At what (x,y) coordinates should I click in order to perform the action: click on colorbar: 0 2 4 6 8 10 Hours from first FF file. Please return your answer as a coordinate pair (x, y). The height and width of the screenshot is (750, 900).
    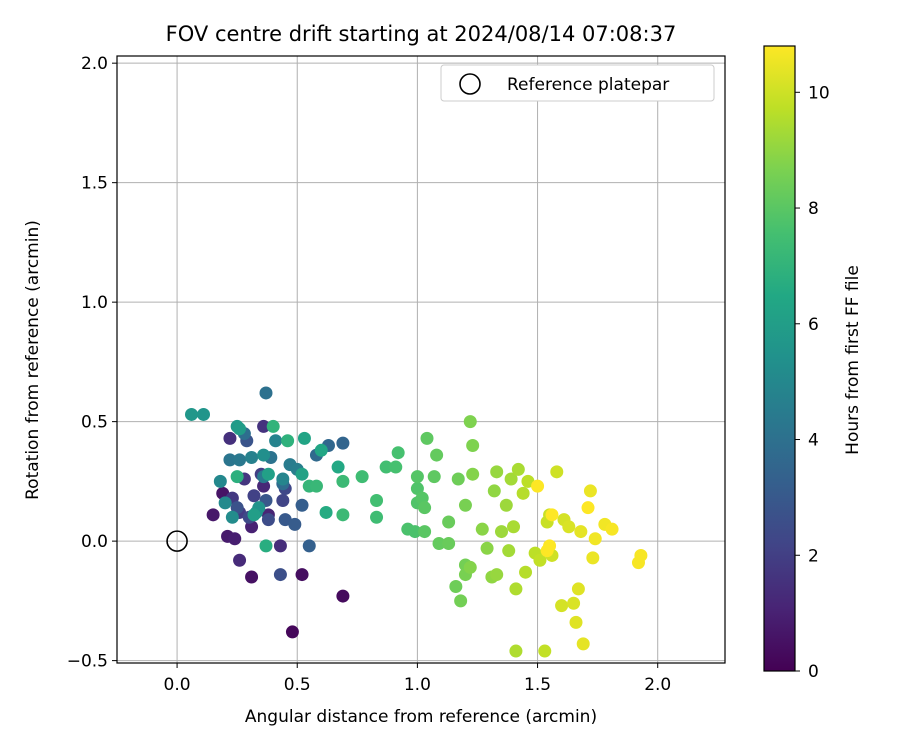
    Looking at the image, I should click on (813, 363).